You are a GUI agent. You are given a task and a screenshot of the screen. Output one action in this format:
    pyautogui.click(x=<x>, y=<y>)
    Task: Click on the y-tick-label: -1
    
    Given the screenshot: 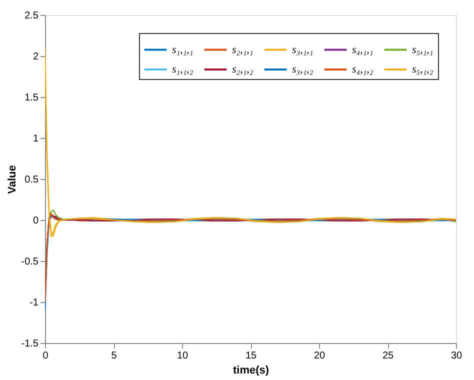 What is the action you would take?
    pyautogui.click(x=34, y=303)
    